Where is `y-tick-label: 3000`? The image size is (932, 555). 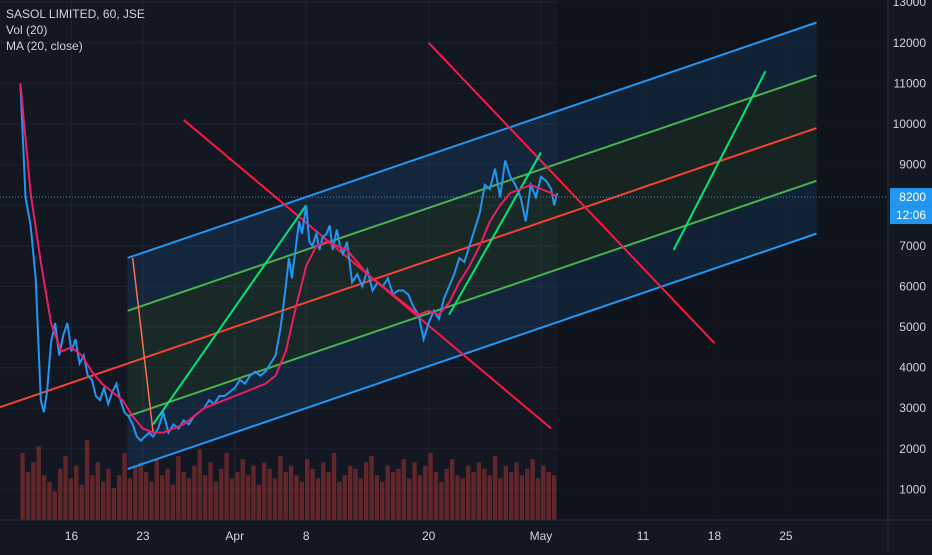 y-tick-label: 3000 is located at coordinates (912, 408).